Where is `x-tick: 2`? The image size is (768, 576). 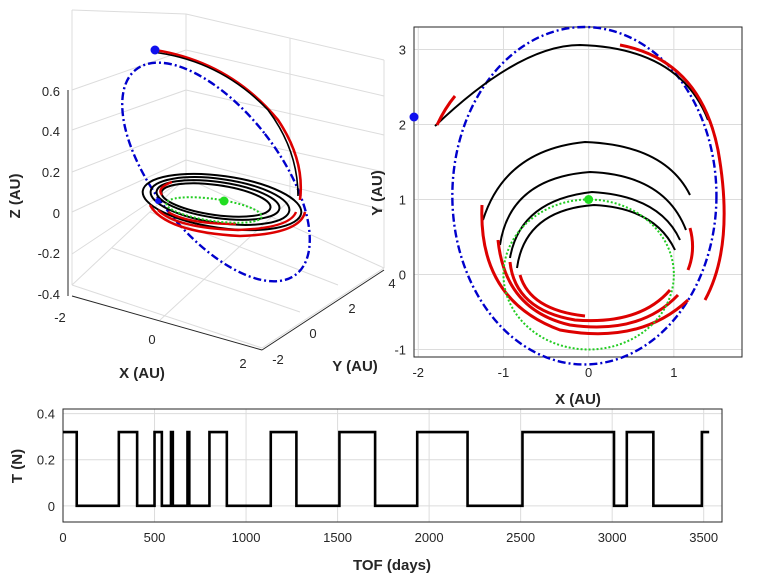
x-tick: 2 is located at coordinates (242, 363).